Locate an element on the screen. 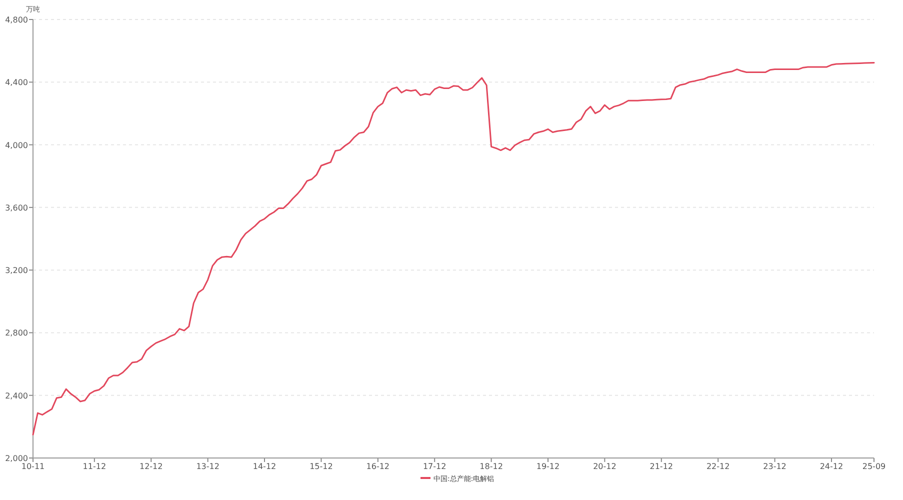 This screenshot has height=500, width=903. x-tick-label: 10-11 is located at coordinates (33, 466).